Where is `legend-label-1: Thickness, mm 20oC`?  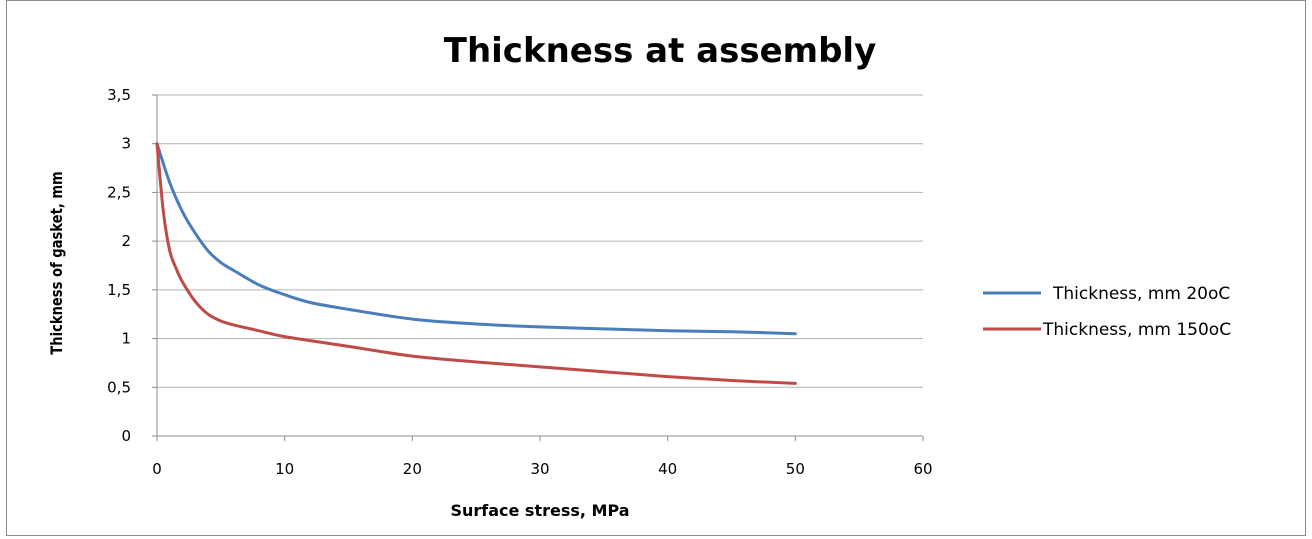
legend-label-1: Thickness, mm 20oC is located at coordinates (1141, 294).